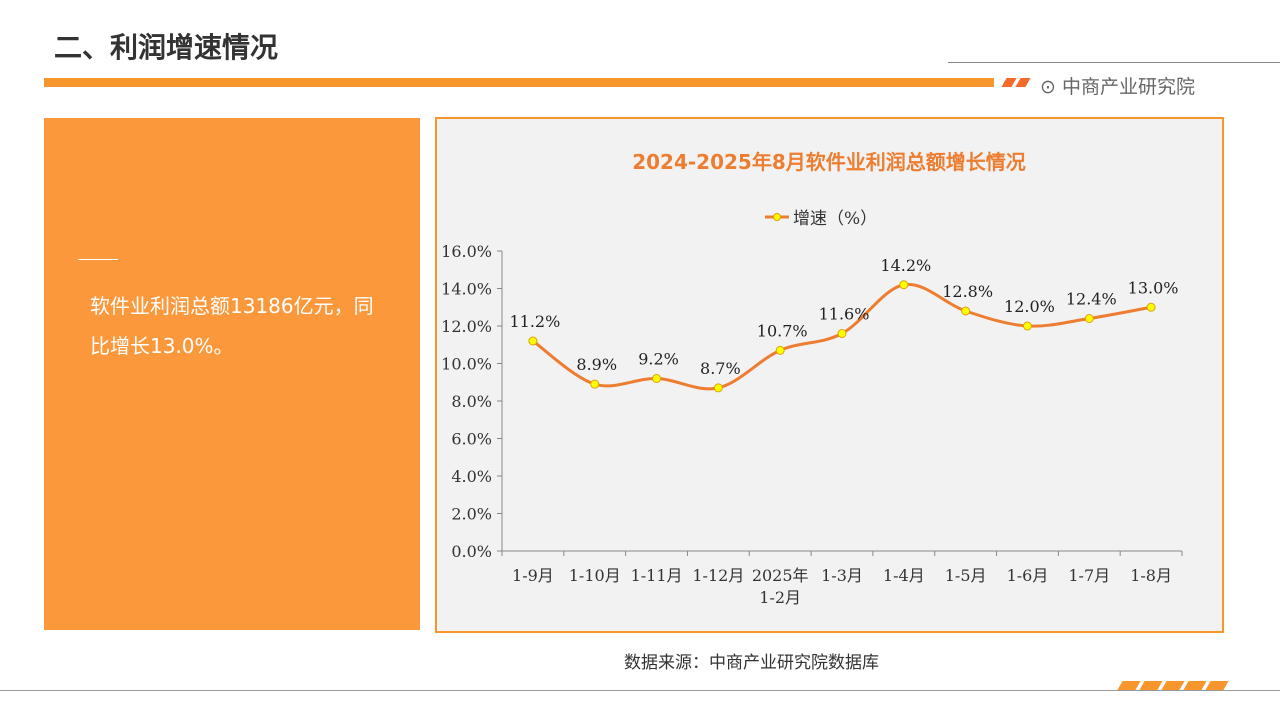 This screenshot has height=720, width=1280. I want to click on x-tick-label: 1-6月, so click(1028, 575).